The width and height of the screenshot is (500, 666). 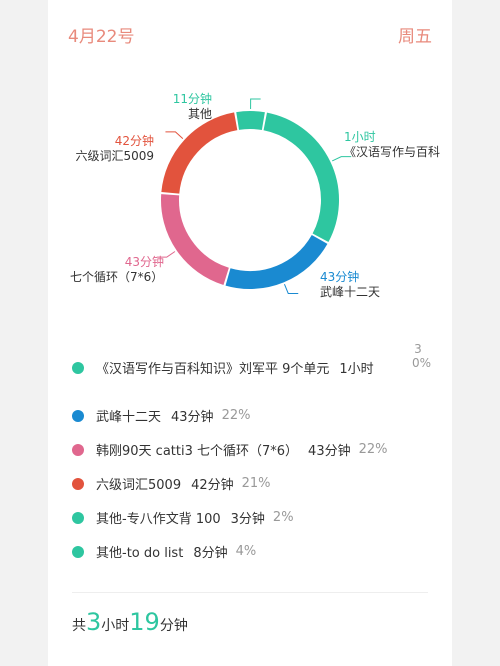 What do you see at coordinates (340, 277) in the screenshot?
I see `slice-duration-1: 43分钟` at bounding box center [340, 277].